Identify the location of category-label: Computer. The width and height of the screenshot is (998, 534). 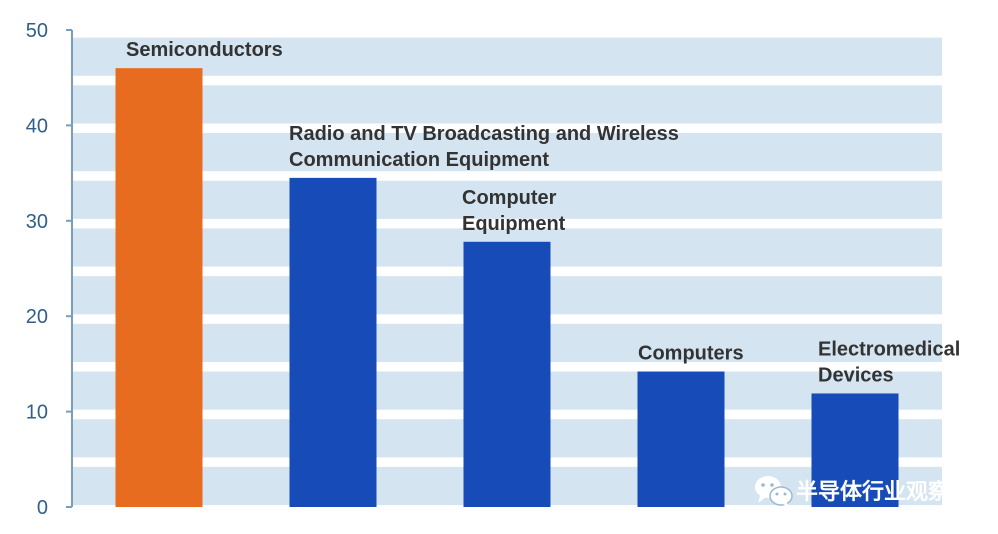
(509, 198).